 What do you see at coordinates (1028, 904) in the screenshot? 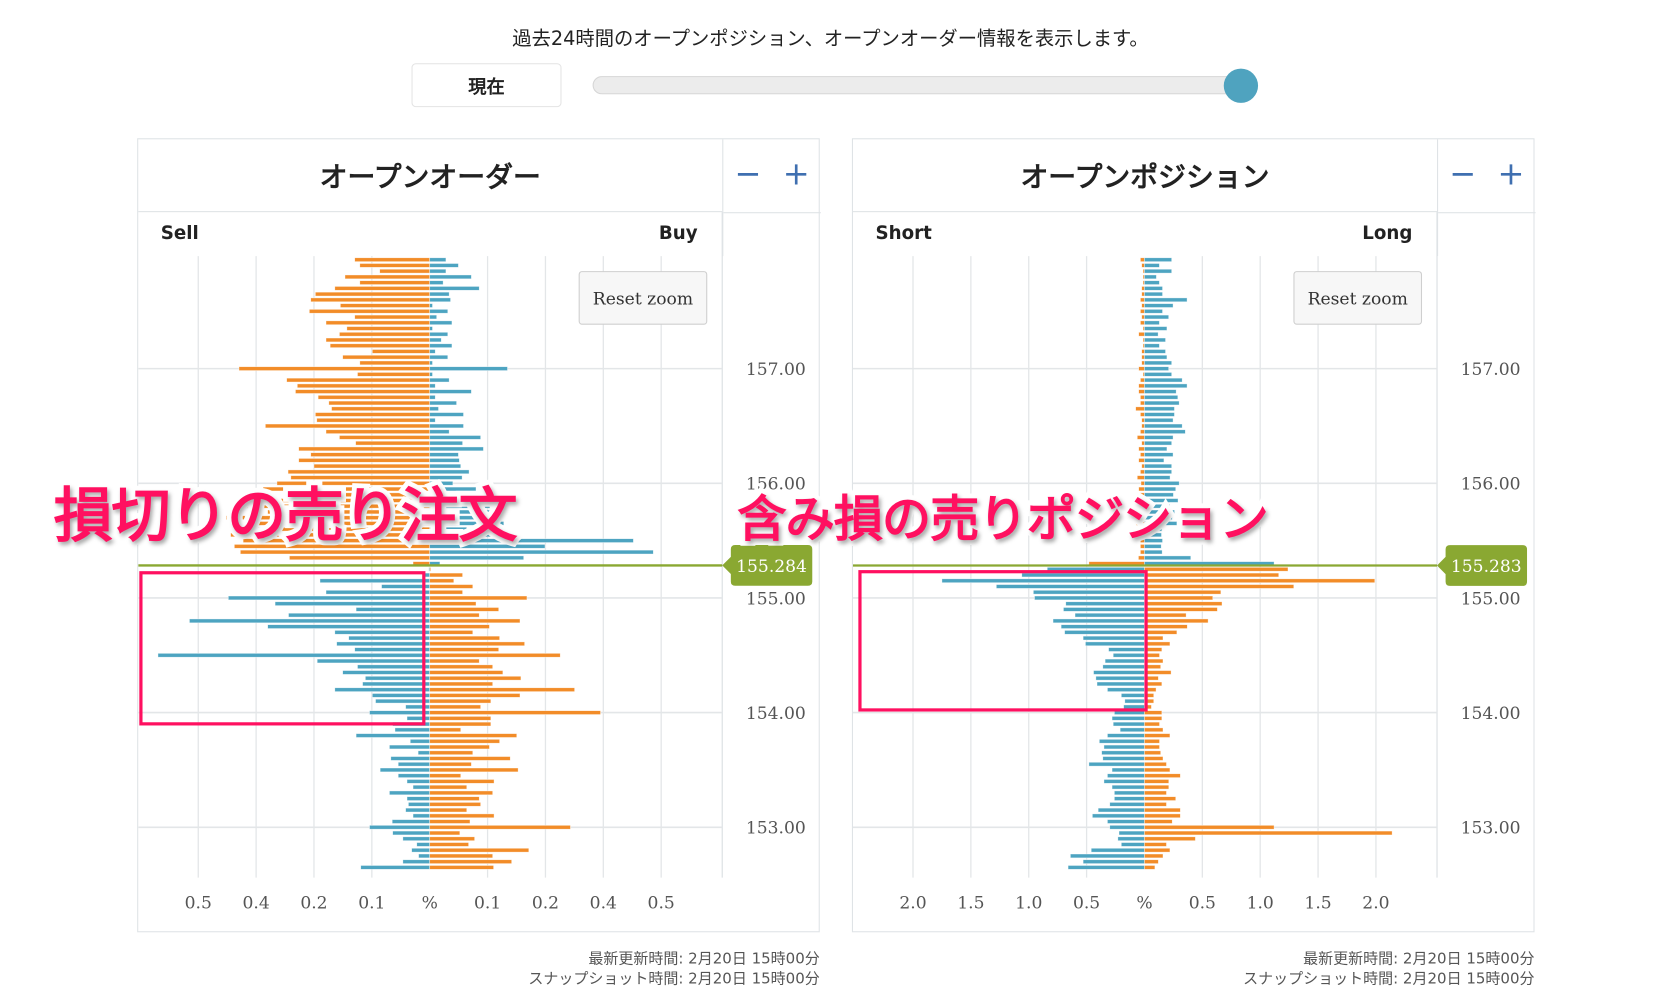
I see `x-tick-label: 1.0` at bounding box center [1028, 904].